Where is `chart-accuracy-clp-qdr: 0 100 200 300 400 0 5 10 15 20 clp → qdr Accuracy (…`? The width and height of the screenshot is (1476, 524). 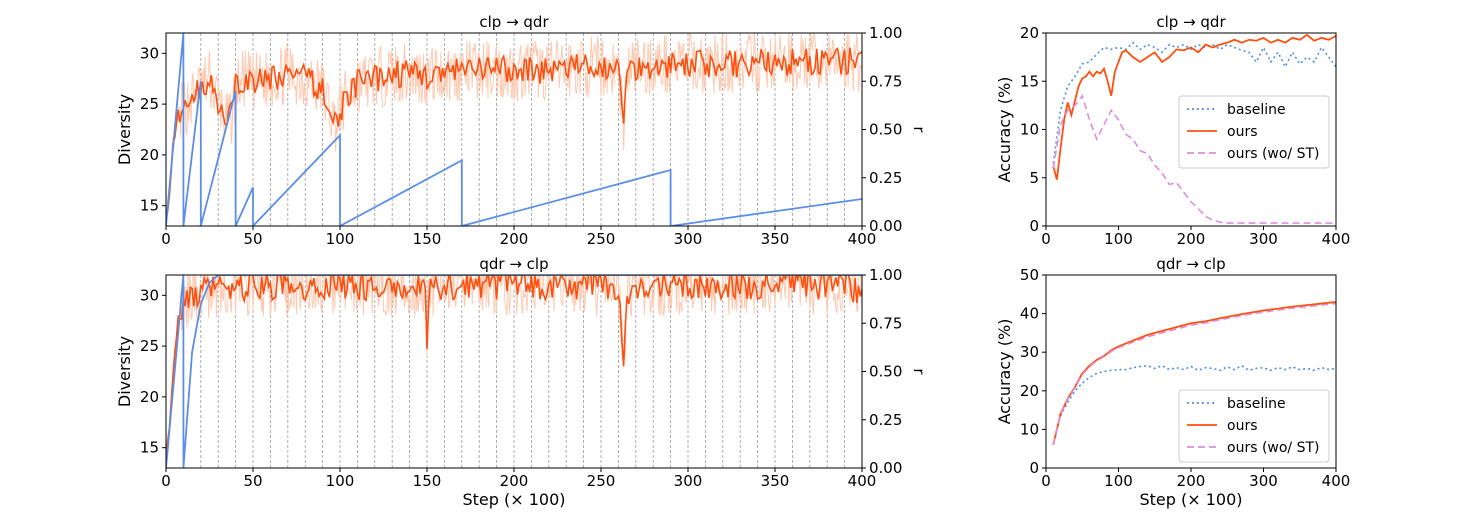
chart-accuracy-clp-qdr: 0 100 200 300 400 0 5 10 15 20 clp → qdr Accuracy (… is located at coordinates (1172, 130).